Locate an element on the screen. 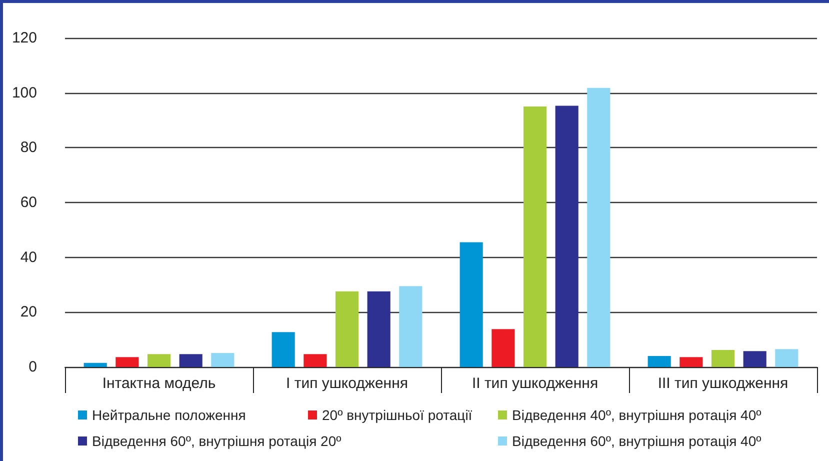  y-tick-label: 80 is located at coordinates (28, 147).